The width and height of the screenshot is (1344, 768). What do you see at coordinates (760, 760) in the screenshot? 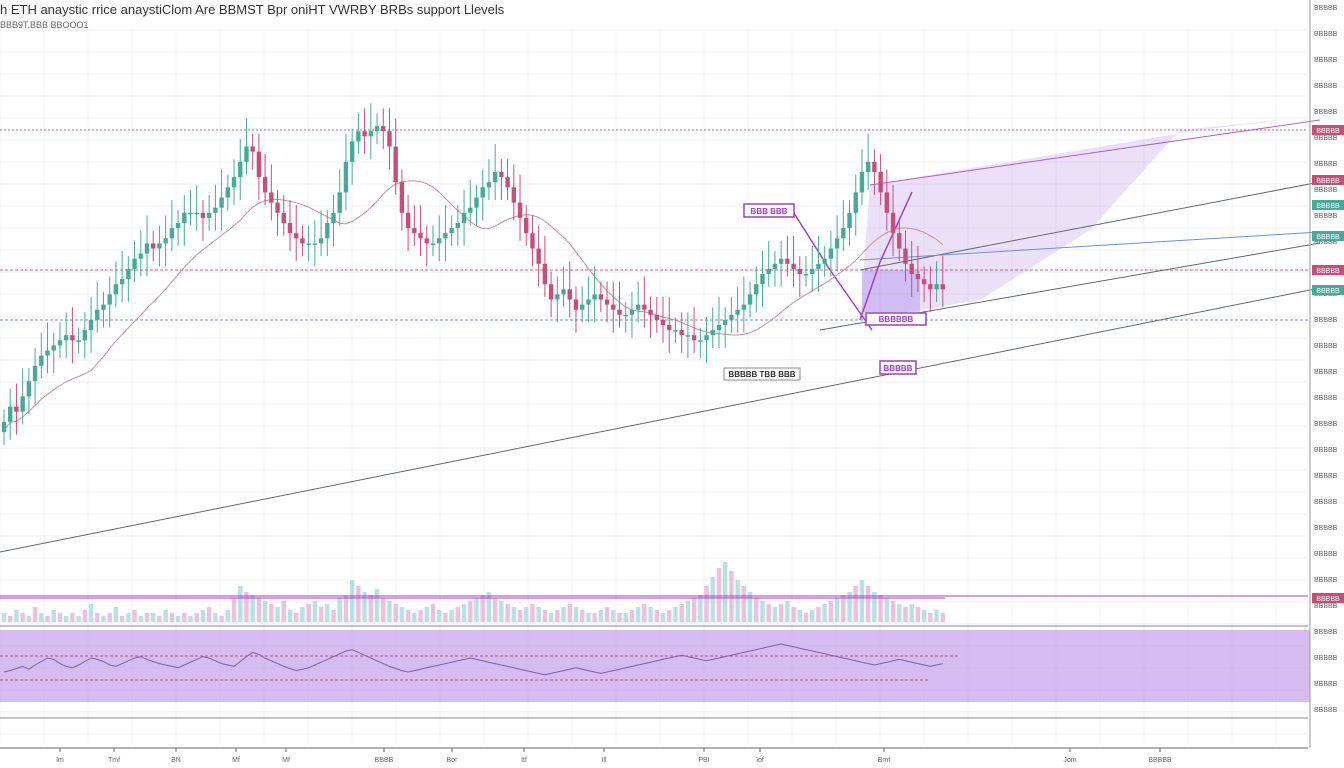
I see `time-tick-label: Iof` at bounding box center [760, 760].